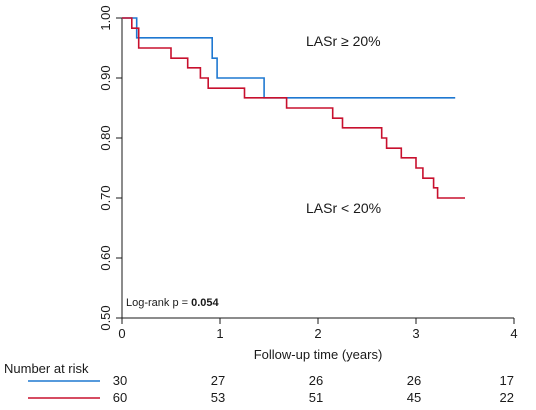  What do you see at coordinates (105, 317) in the screenshot?
I see `y-tick-label: 0.50` at bounding box center [105, 317].